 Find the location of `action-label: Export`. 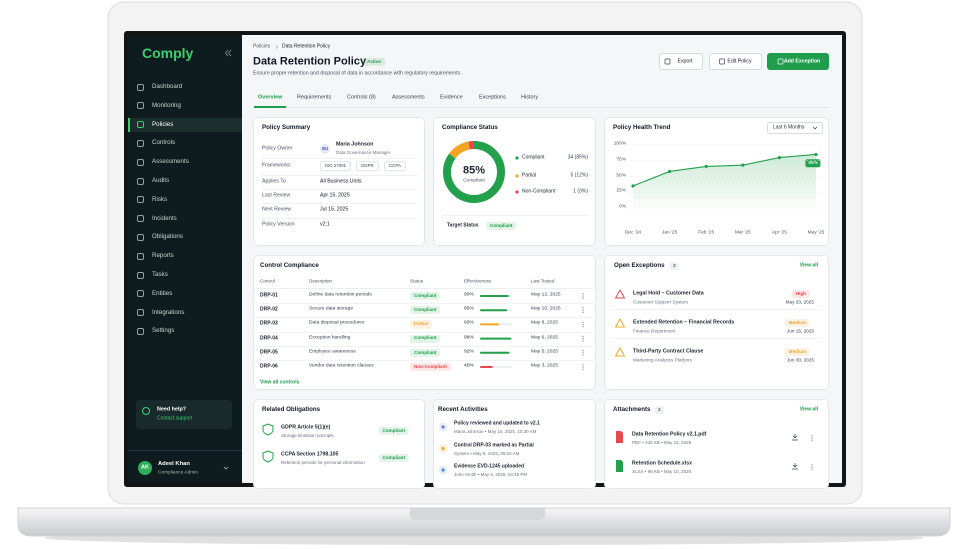

action-label: Export is located at coordinates (685, 60).